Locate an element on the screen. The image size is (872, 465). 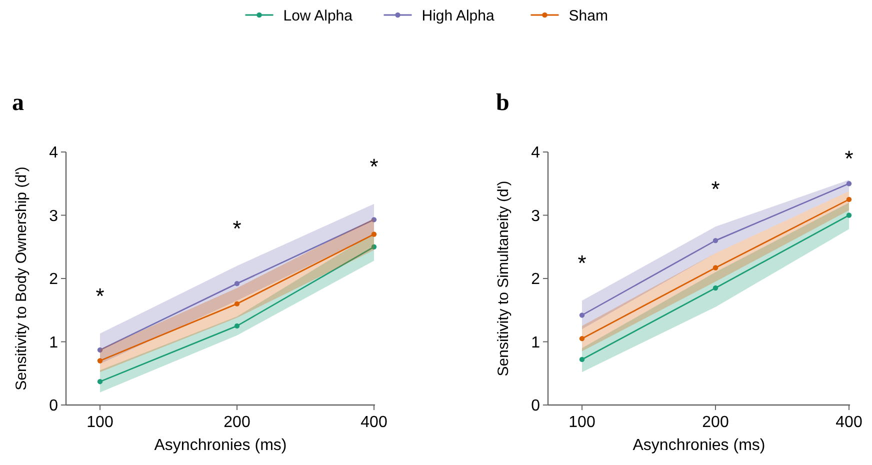
legend-label: Sham is located at coordinates (588, 15).